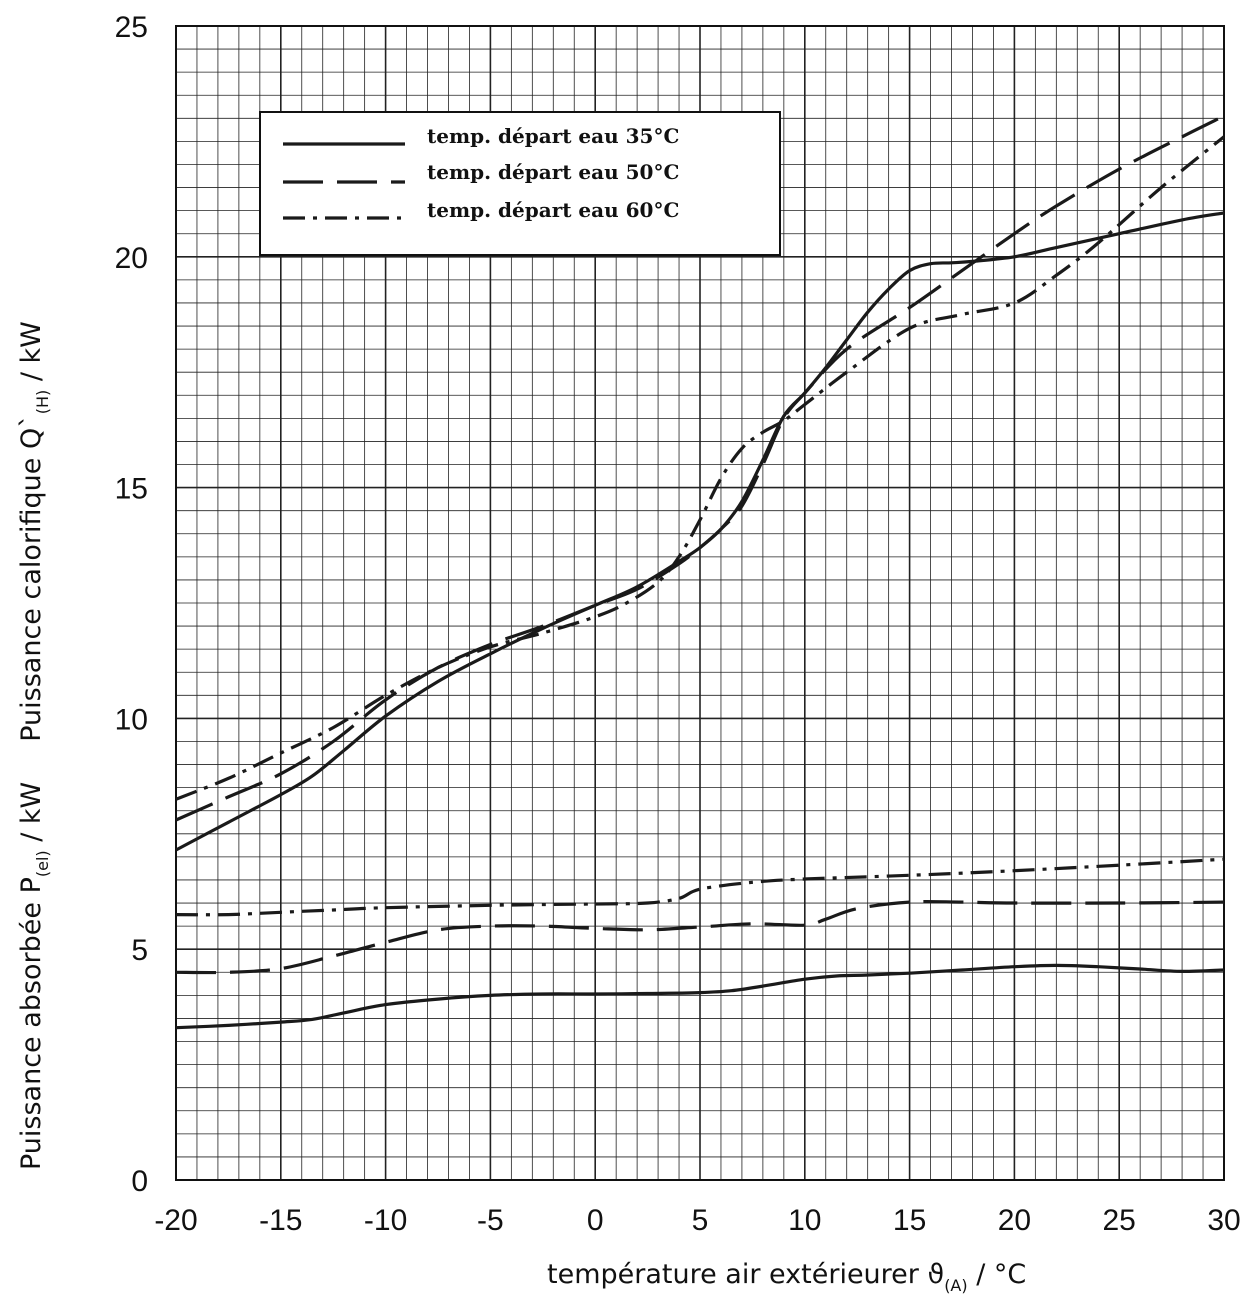 The image size is (1248, 1301). I want to click on x-axis-label-symbol: ϑ, so click(935, 1274).